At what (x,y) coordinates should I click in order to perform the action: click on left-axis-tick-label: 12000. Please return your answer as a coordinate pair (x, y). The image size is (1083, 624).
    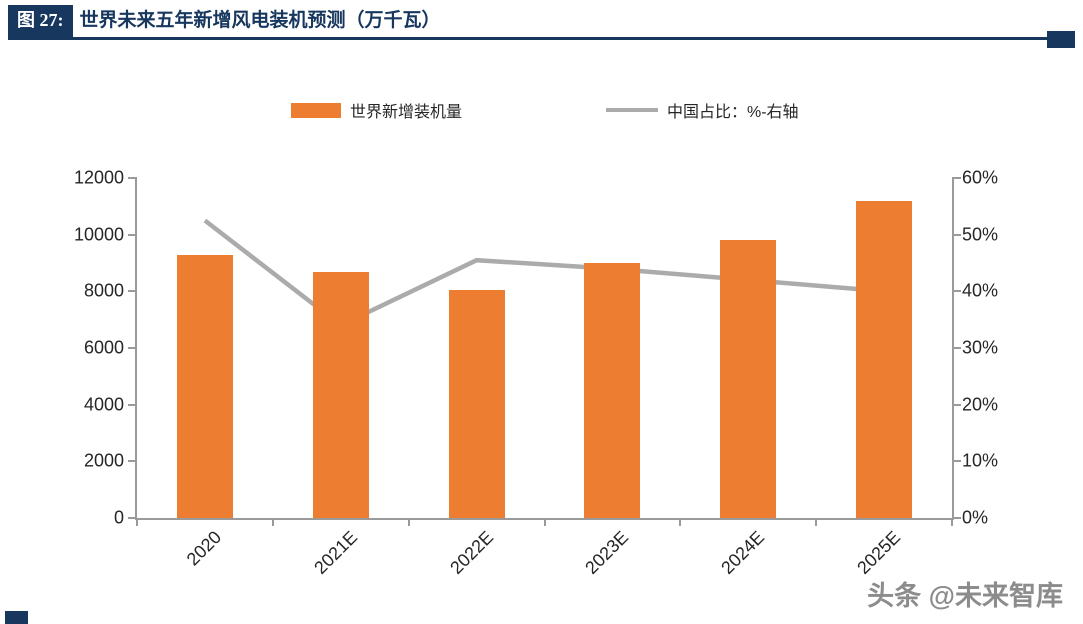
    Looking at the image, I should click on (98, 177).